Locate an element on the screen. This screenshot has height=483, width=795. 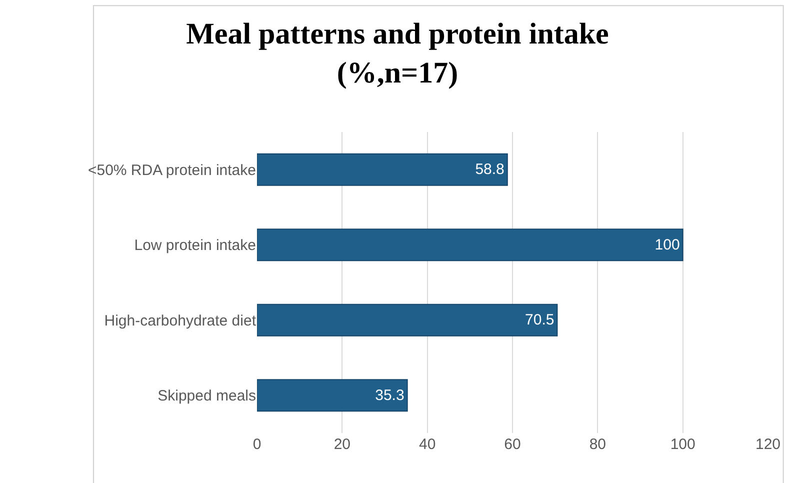
x-tick-label: 120 is located at coordinates (768, 444).